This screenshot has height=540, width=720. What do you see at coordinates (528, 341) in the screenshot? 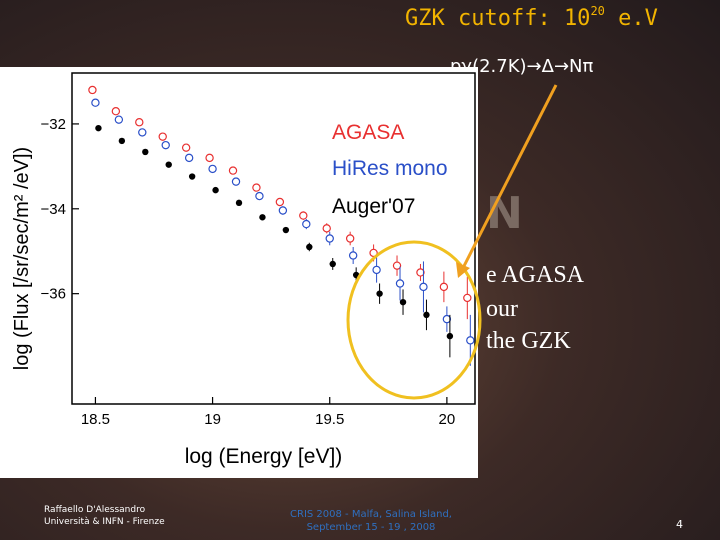
I see `background-text-line: the GZK` at bounding box center [528, 341].